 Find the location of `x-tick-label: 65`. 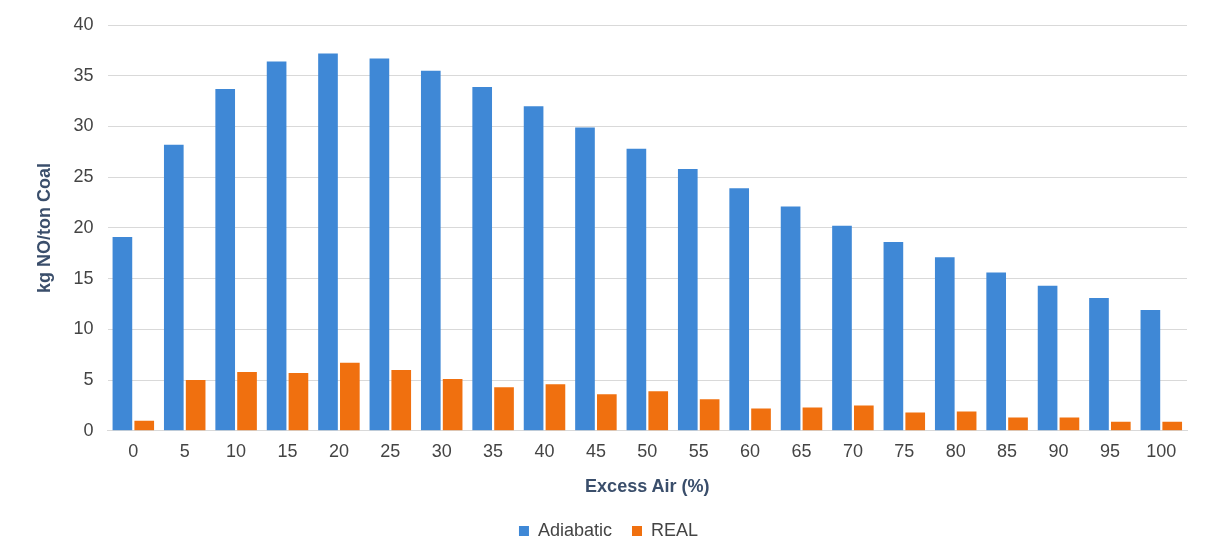

x-tick-label: 65 is located at coordinates (801, 450).